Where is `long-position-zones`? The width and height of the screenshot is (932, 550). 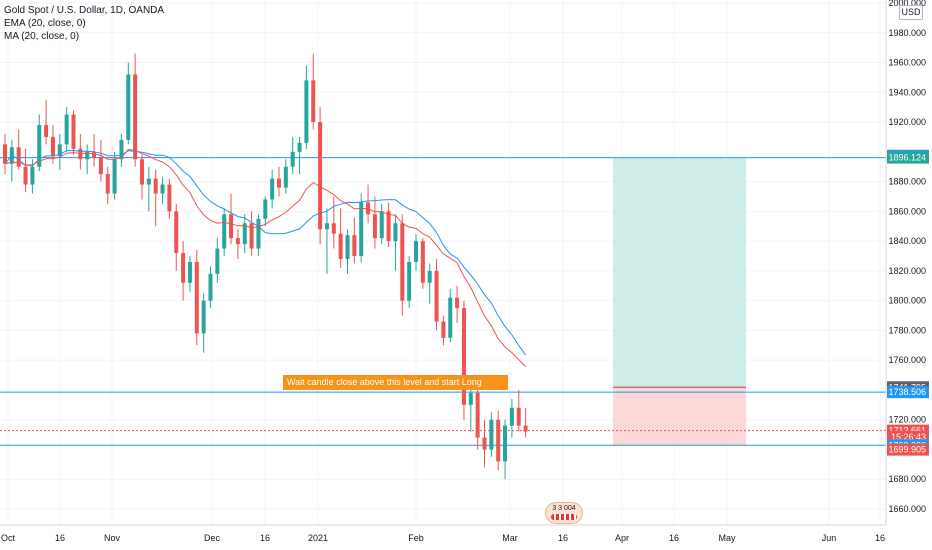
long-position-zones is located at coordinates (679, 301).